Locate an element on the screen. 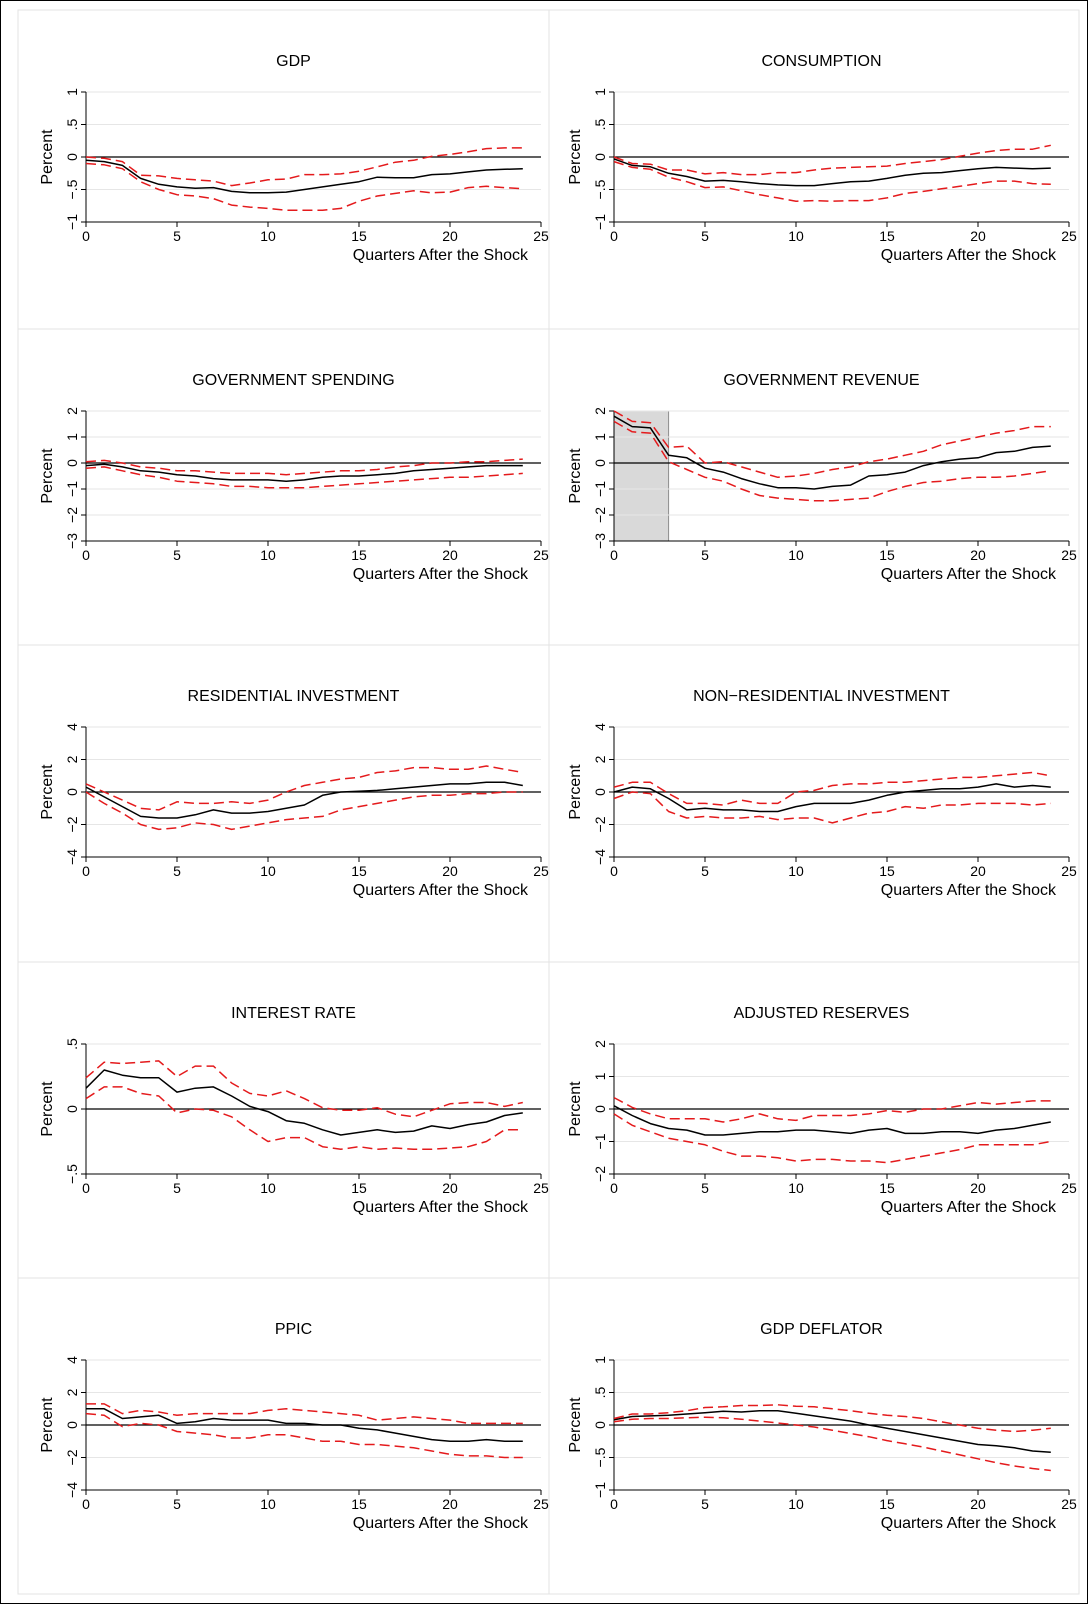  y-tick-label: .5 is located at coordinates (600, 124).